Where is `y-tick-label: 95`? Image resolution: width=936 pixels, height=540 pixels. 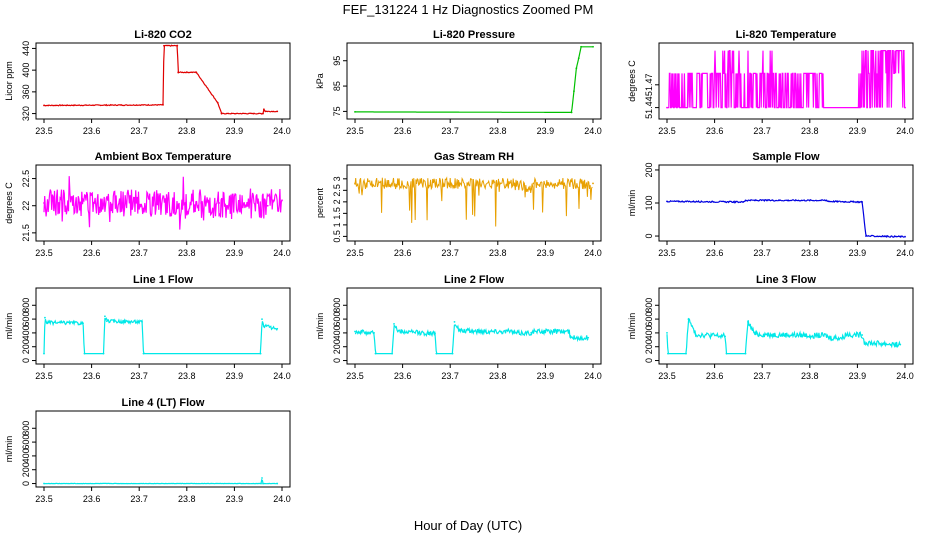 y-tick-label: 95 is located at coordinates (337, 61).